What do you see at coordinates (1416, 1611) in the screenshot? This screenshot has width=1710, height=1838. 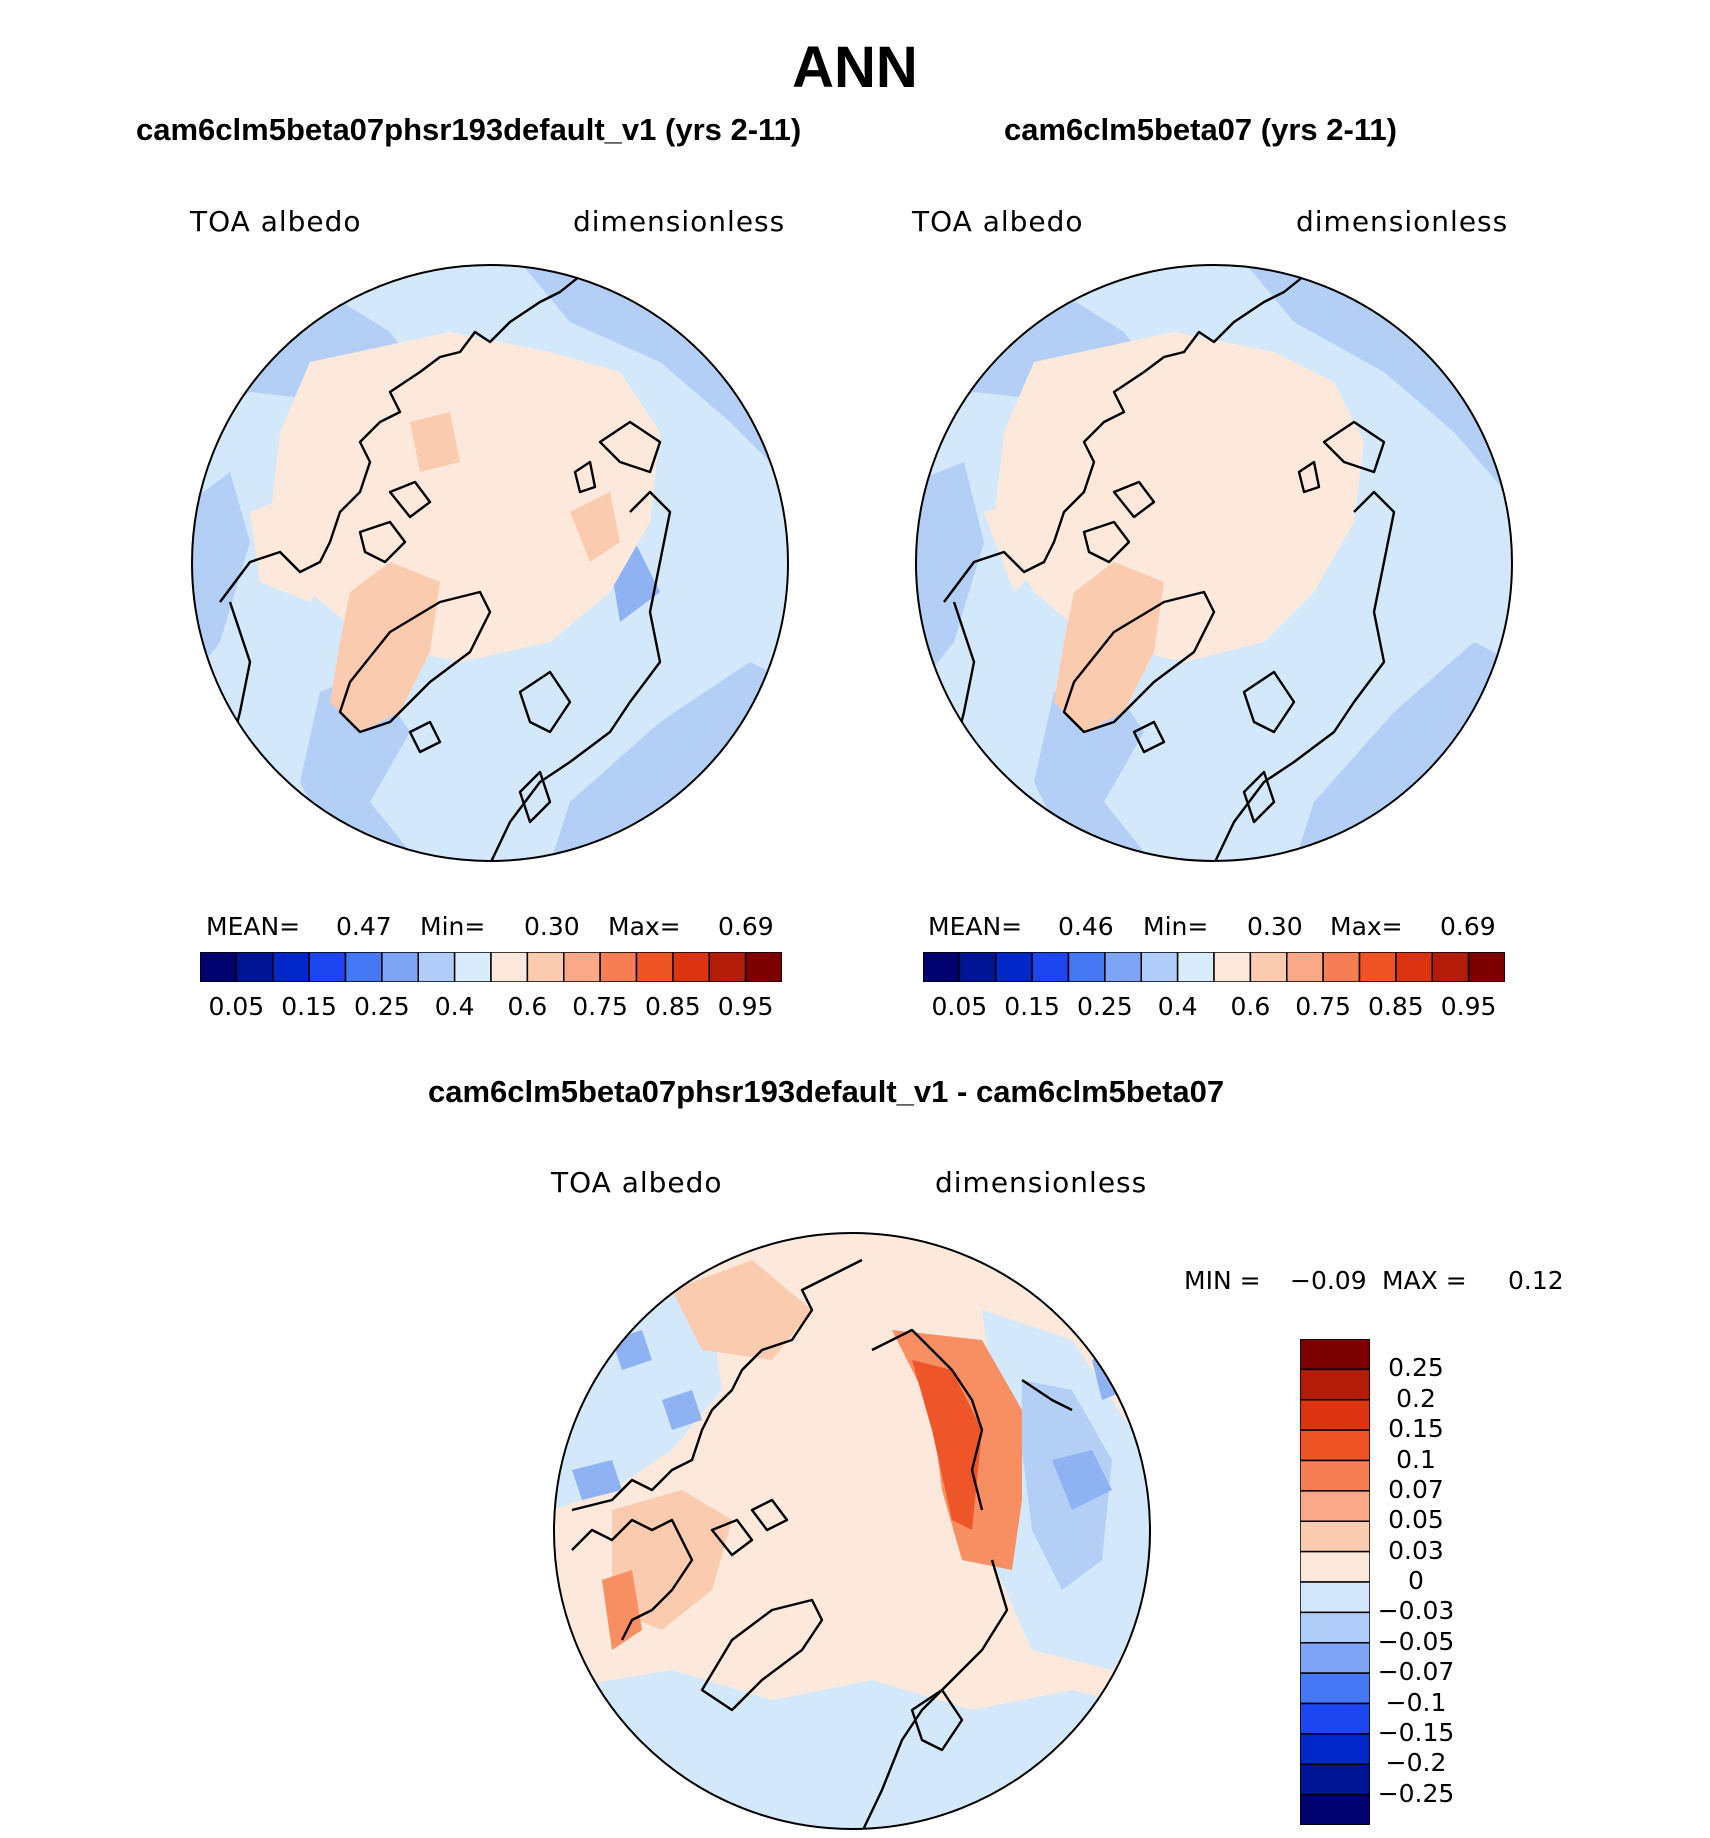 I see `colorbar-tick-label: −0.03` at bounding box center [1416, 1611].